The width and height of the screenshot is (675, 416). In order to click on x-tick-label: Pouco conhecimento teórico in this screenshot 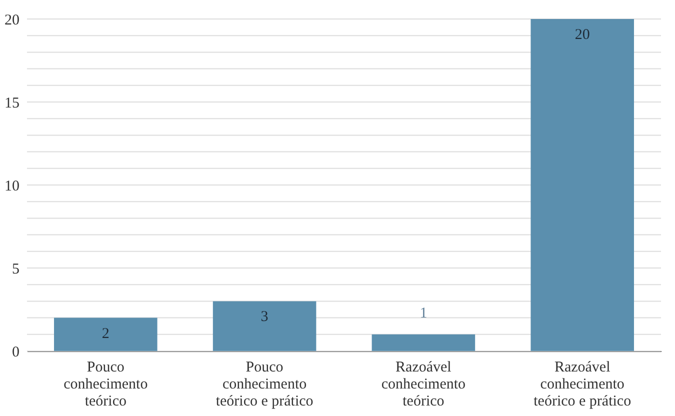, I will do `click(106, 385)`.